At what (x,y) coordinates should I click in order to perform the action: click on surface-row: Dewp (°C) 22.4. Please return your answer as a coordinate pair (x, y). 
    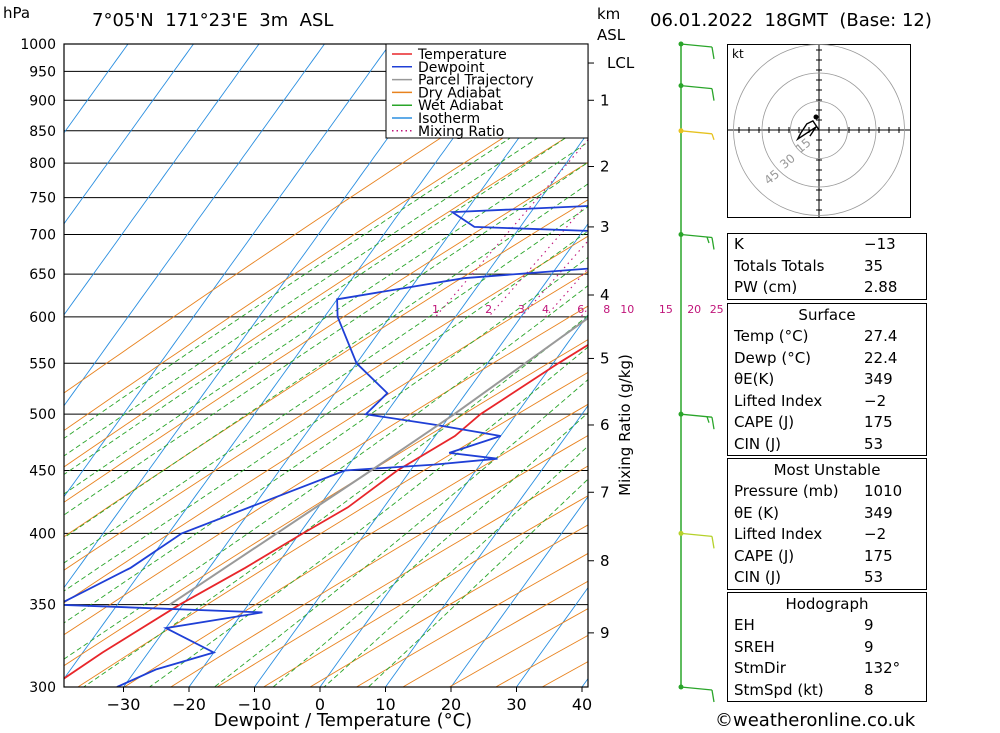
    Looking at the image, I should click on (827, 359).